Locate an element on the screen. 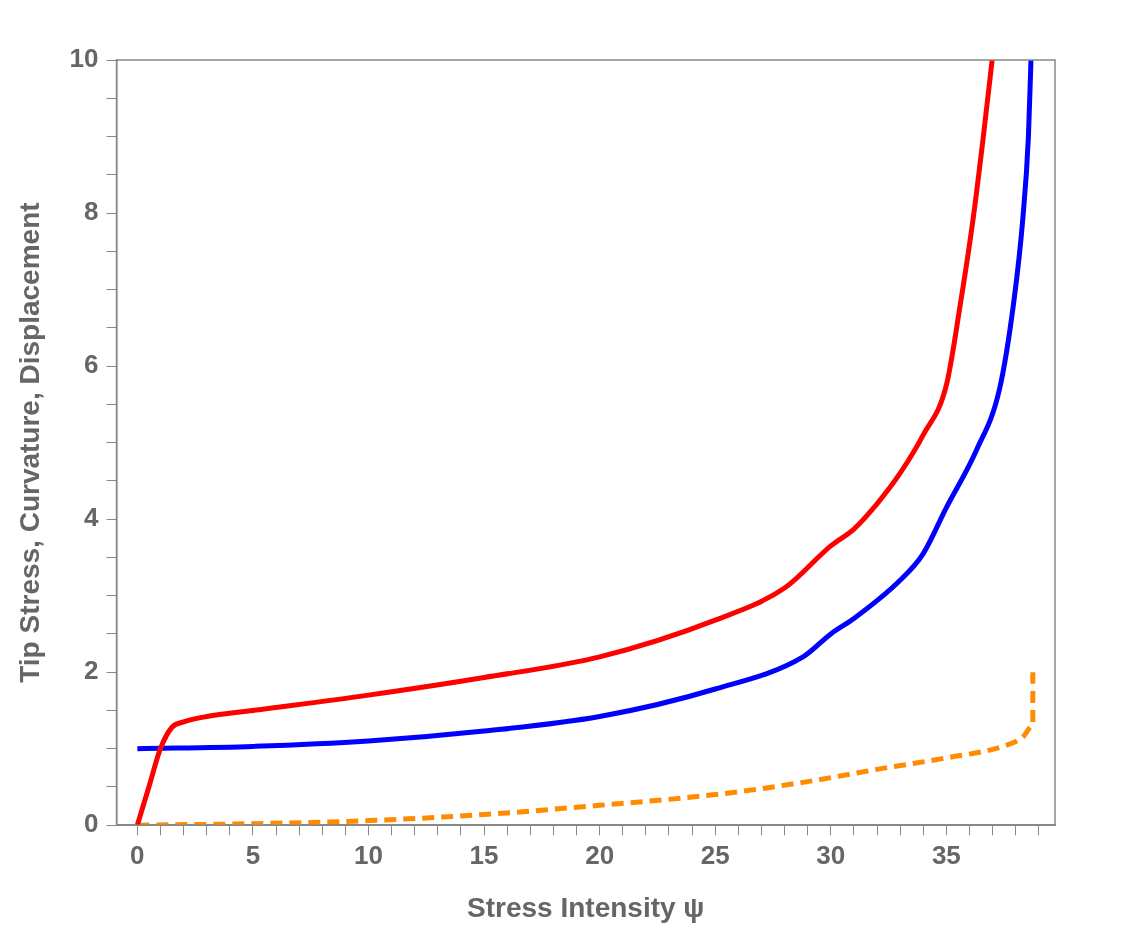 The height and width of the screenshot is (940, 1125). x-tick-label: 35 is located at coordinates (946, 854).